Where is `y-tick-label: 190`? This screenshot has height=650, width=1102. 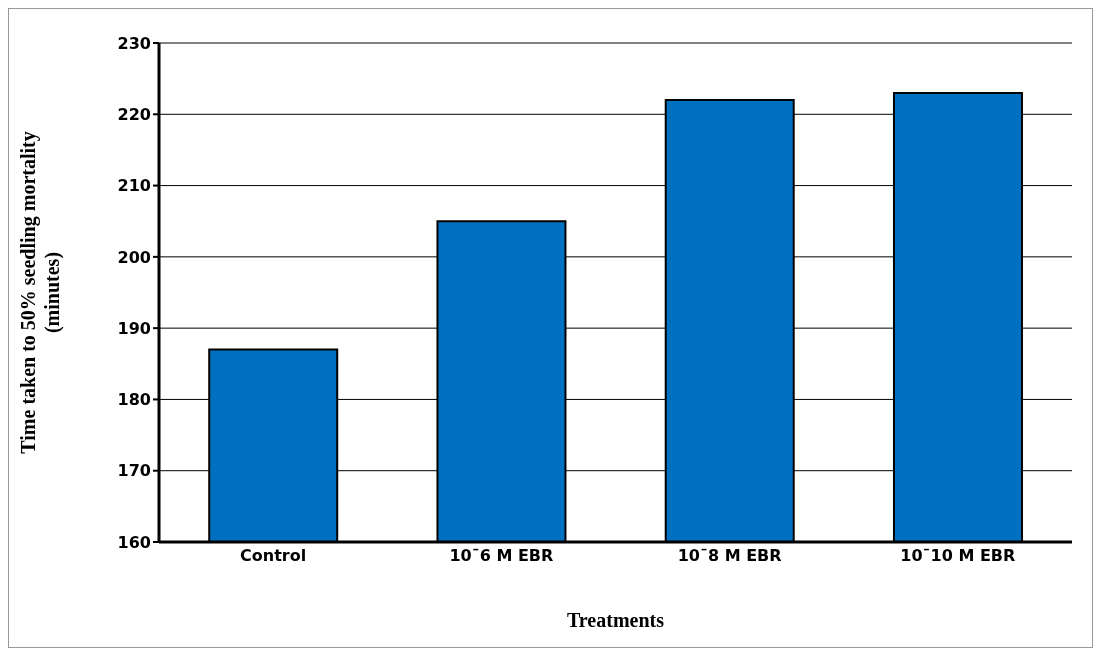 y-tick-label: 190 is located at coordinates (134, 328).